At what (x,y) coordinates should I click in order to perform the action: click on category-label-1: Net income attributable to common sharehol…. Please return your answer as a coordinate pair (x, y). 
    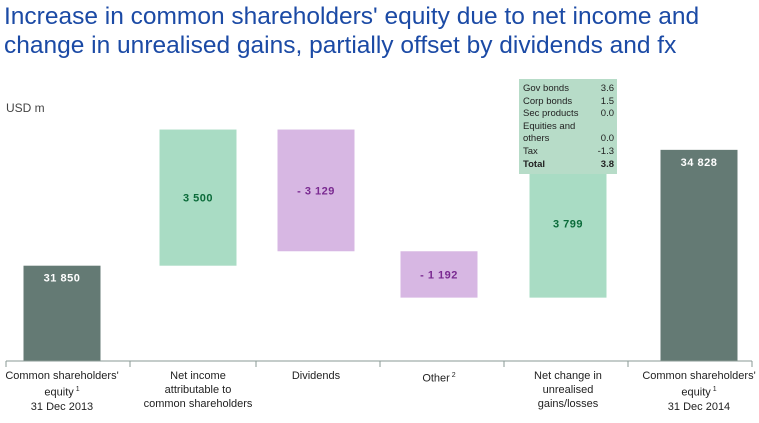
    Looking at the image, I should click on (198, 390).